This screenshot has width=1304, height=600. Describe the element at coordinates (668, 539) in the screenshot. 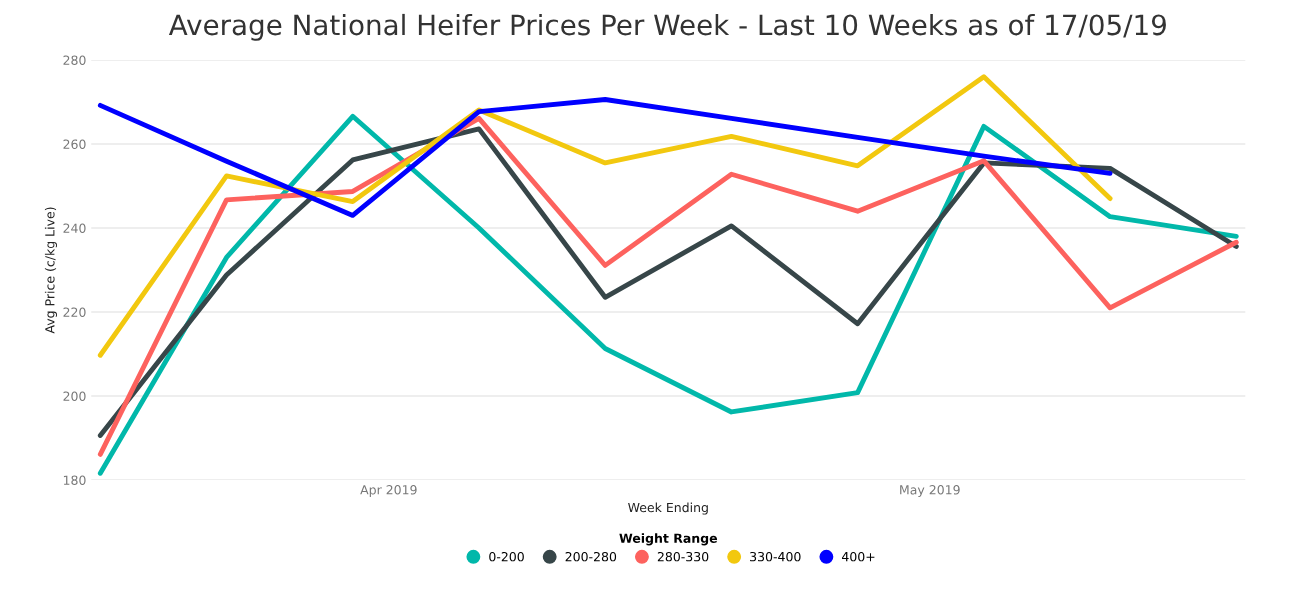

I see `legend-title: Weight Range` at that location.